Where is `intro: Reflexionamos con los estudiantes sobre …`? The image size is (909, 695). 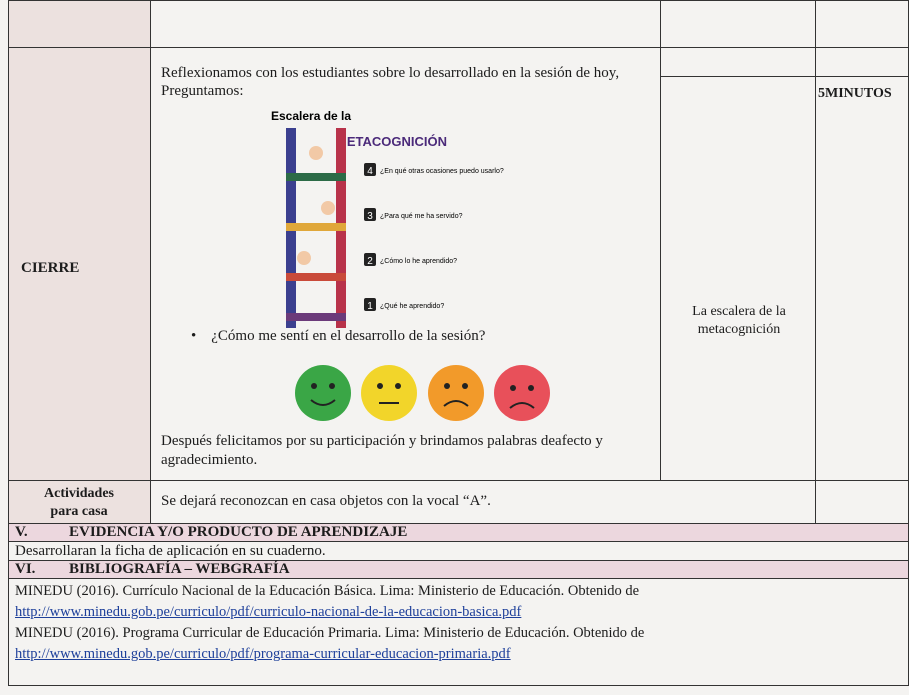 intro: Reflexionamos con los estudiantes sobre … is located at coordinates (390, 82).